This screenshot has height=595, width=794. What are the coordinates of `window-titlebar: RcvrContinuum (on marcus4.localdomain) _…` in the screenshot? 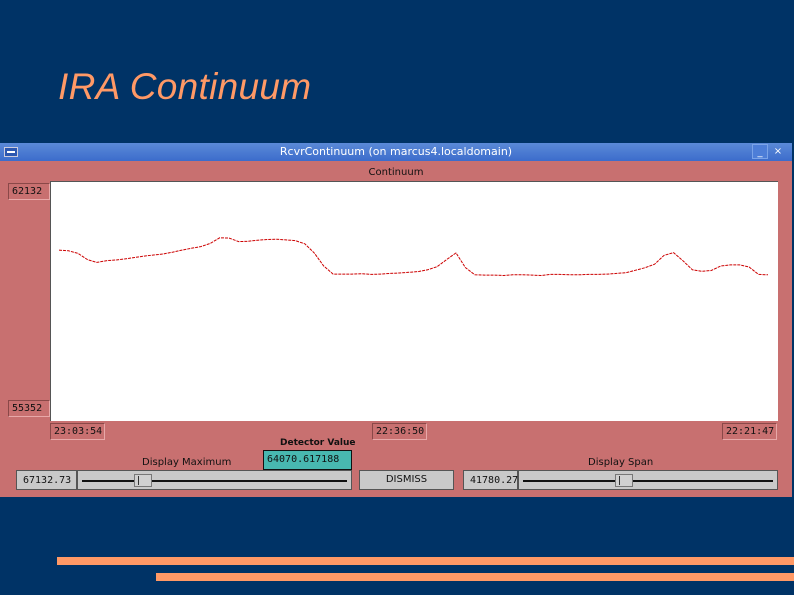 It's located at (396, 152).